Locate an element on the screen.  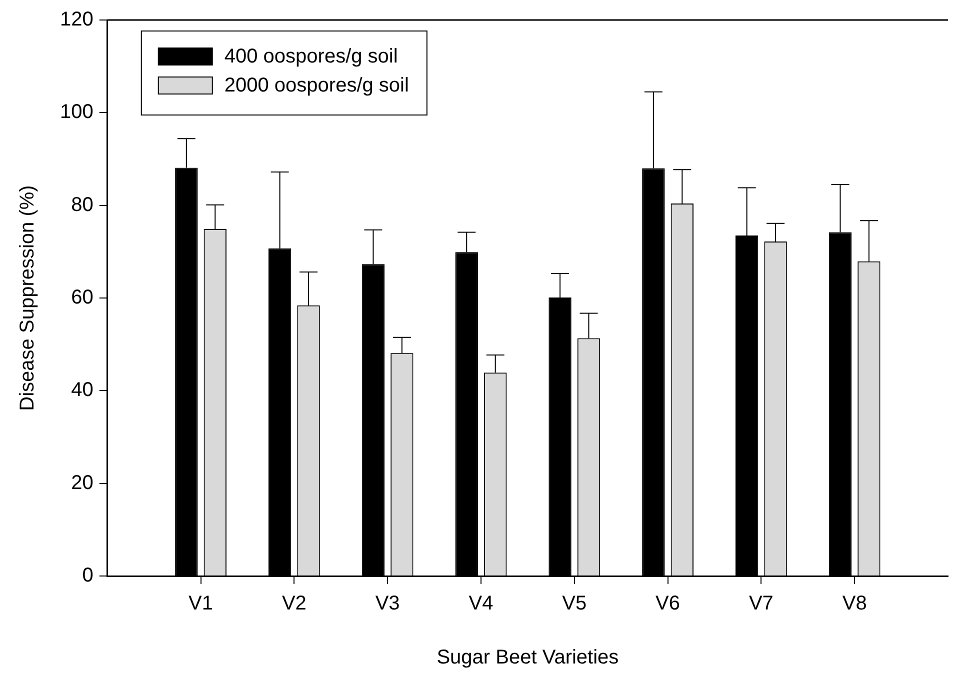
y-tick-label: 40 is located at coordinates (82, 390).